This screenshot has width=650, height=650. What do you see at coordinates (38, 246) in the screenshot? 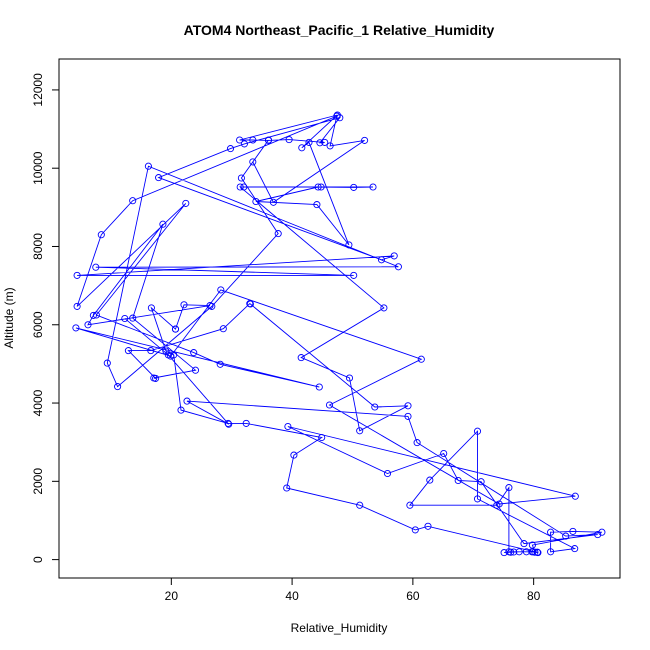
I see `y-tick-label: 8000` at bounding box center [38, 246].